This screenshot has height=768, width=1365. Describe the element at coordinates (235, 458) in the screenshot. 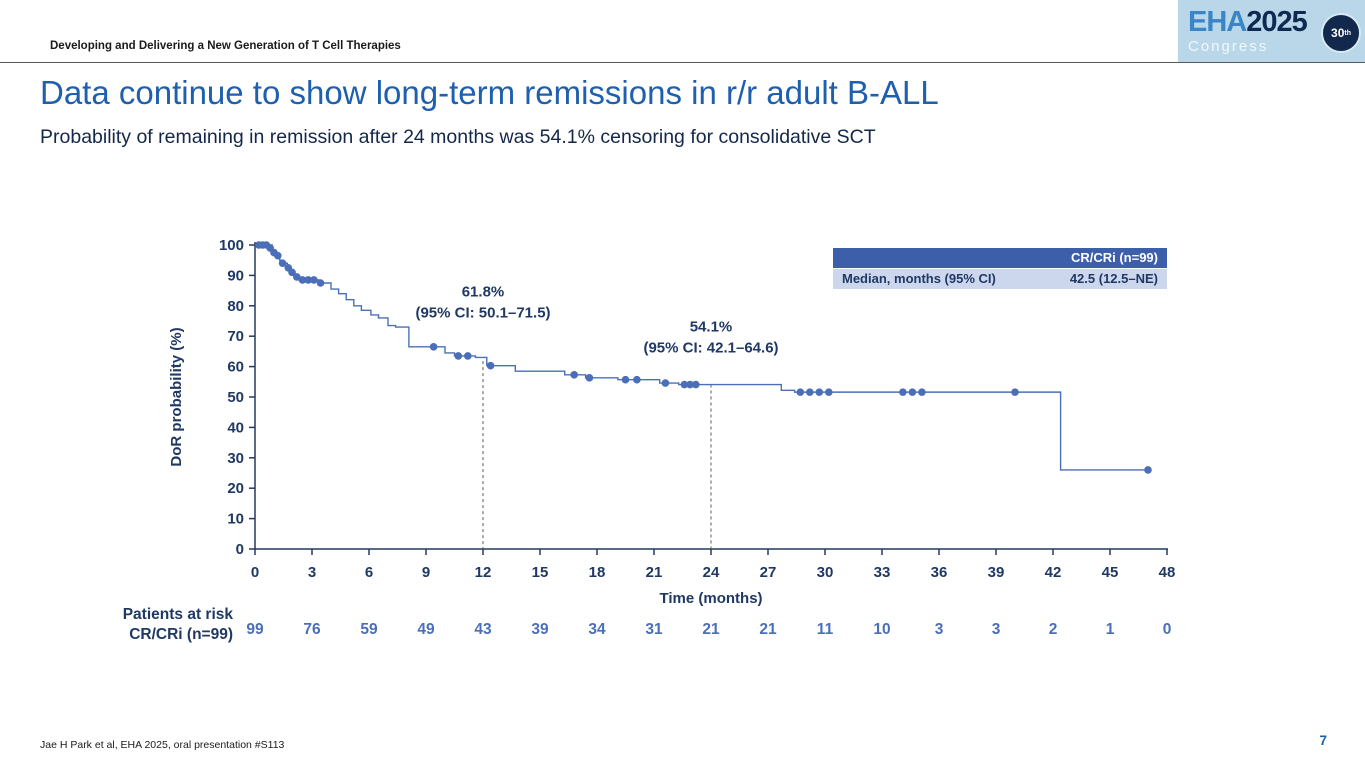

I see `y-tick-label: 30` at that location.